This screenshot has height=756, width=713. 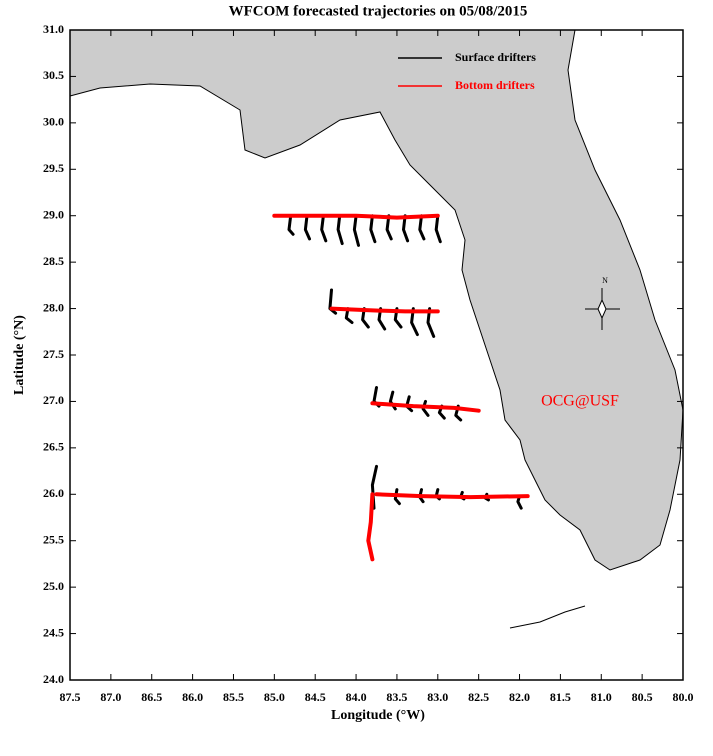 I want to click on x-tick-label: 83.0, so click(x=437, y=697).